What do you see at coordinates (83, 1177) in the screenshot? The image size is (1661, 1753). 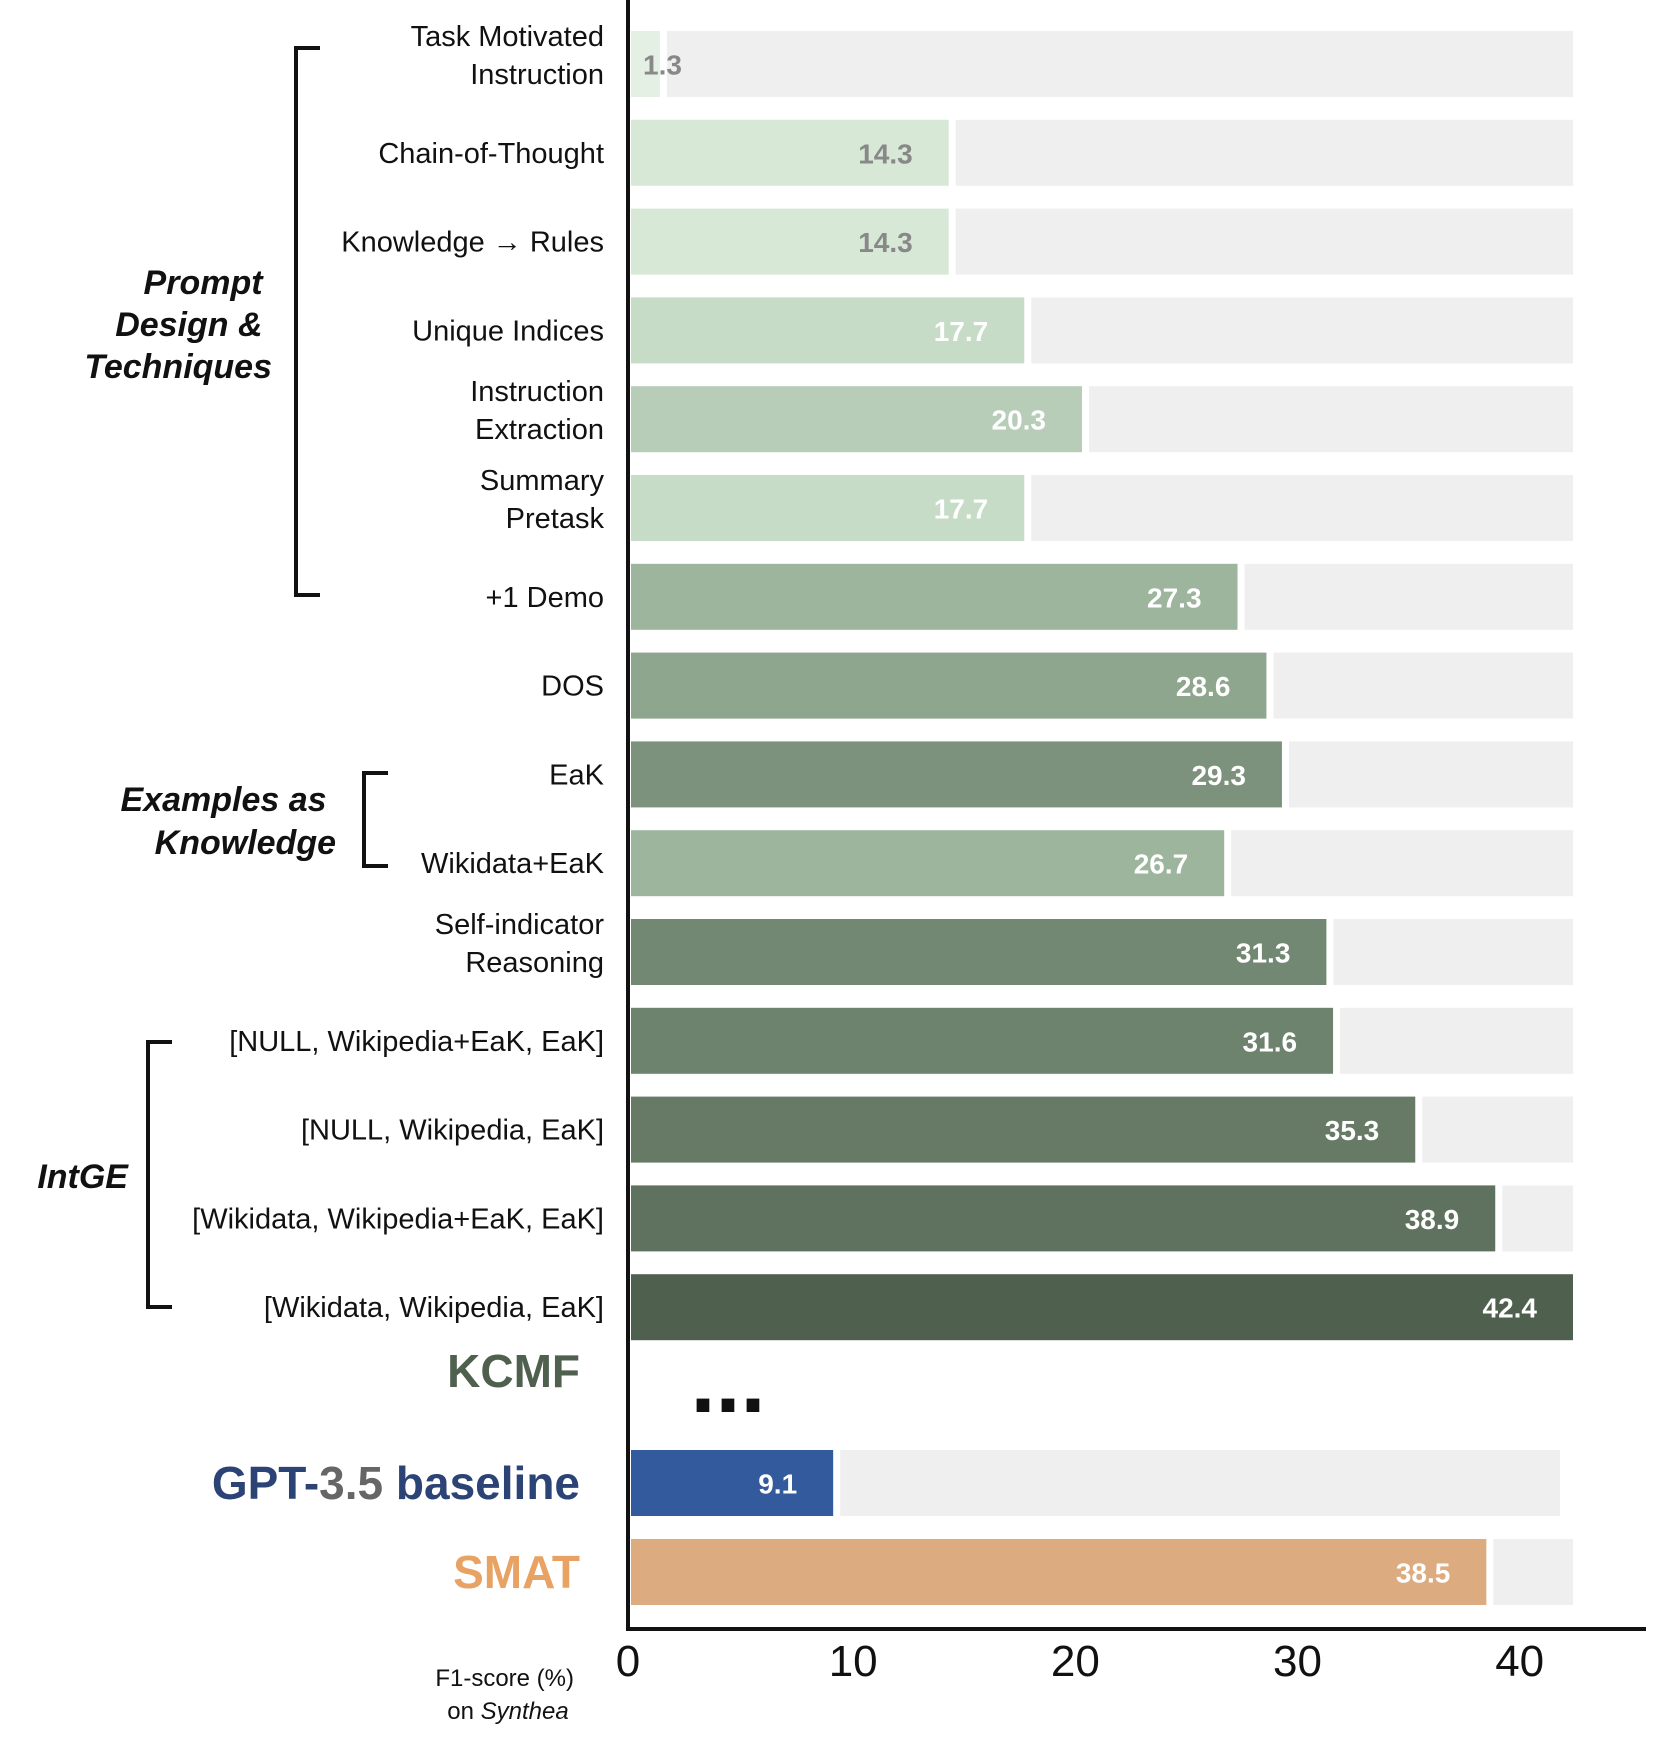 I see `group-label-intge: IntGE` at bounding box center [83, 1177].